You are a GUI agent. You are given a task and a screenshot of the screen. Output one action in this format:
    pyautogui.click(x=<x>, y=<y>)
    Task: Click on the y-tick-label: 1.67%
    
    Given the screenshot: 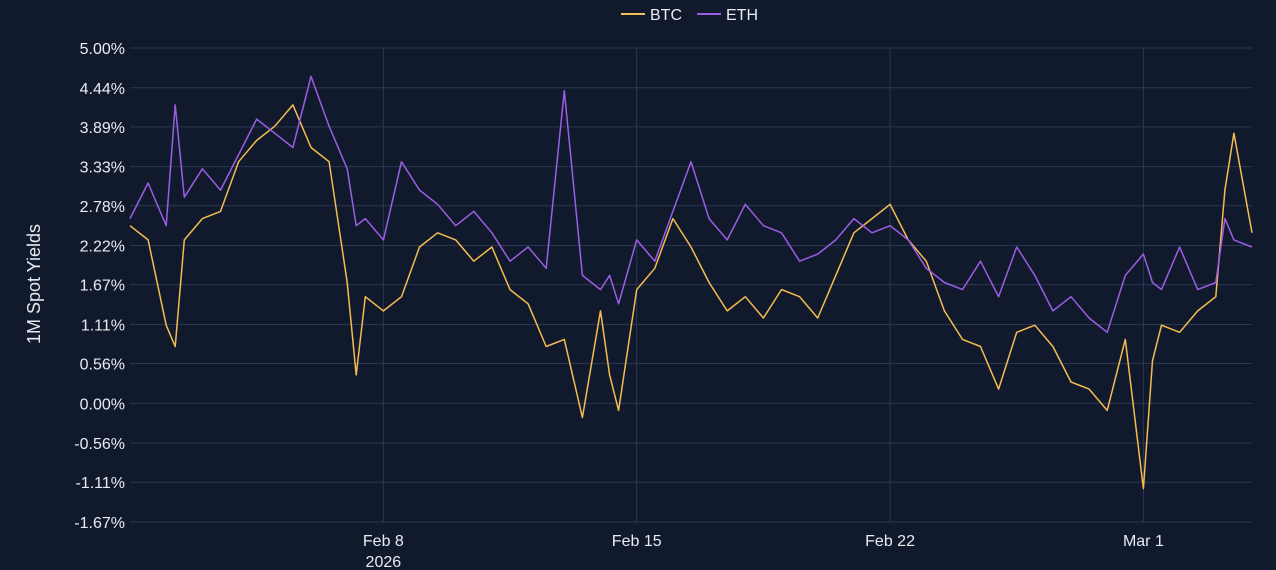 What is the action you would take?
    pyautogui.click(x=102, y=286)
    